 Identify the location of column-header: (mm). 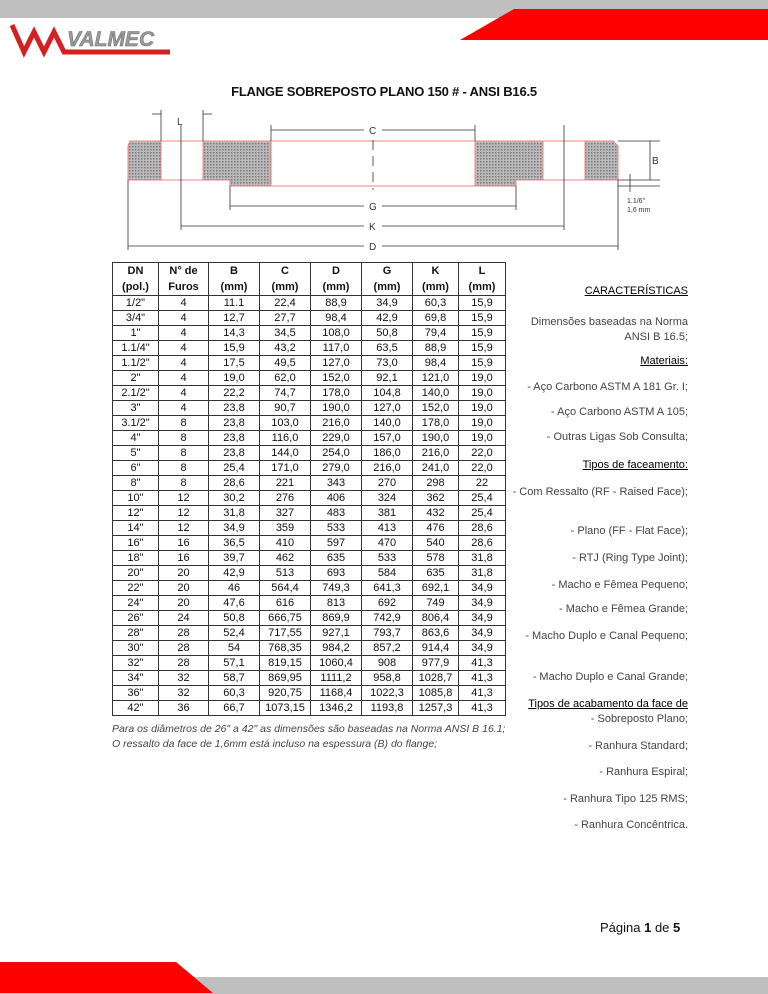
(285, 287).